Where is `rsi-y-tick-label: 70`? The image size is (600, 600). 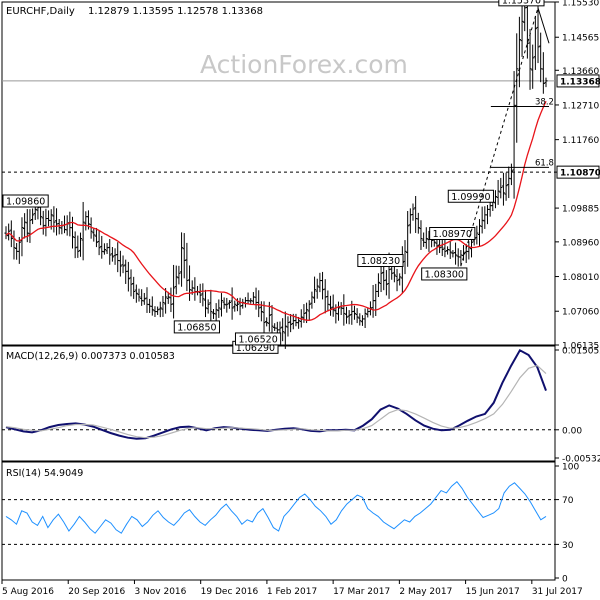
rsi-y-tick-label: 70 is located at coordinates (568, 501).